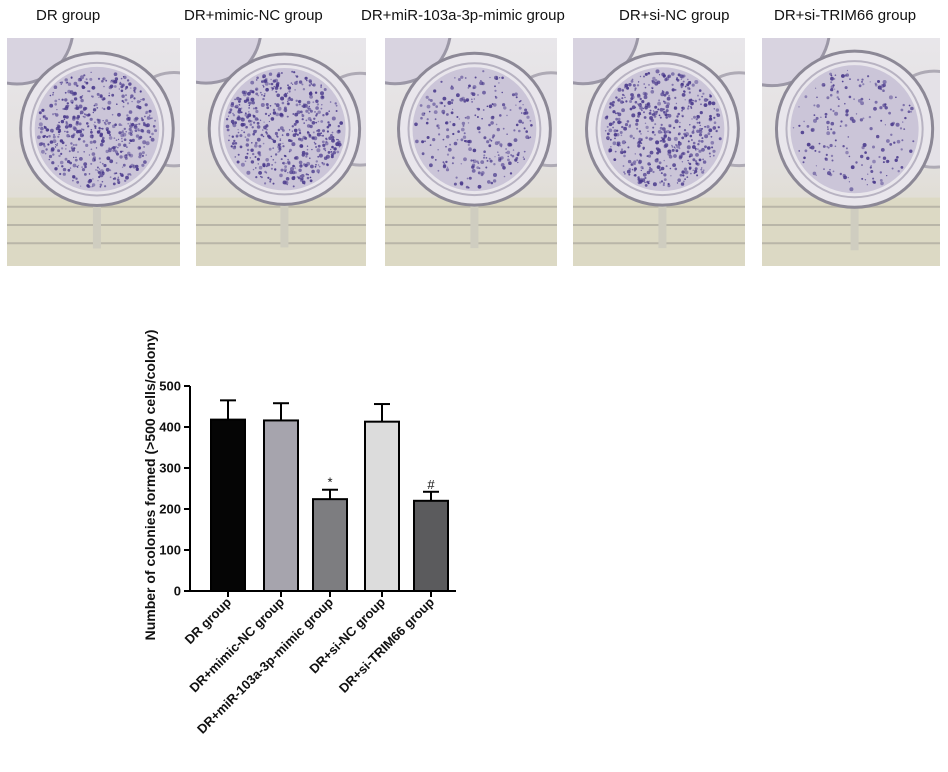 Image resolution: width=948 pixels, height=772 pixels. I want to click on bars: * #, so click(329, 496).